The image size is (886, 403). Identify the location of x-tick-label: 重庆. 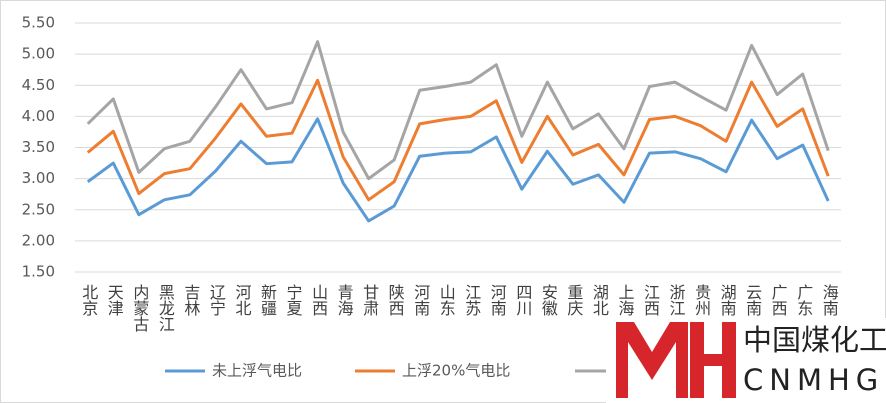
(573, 300).